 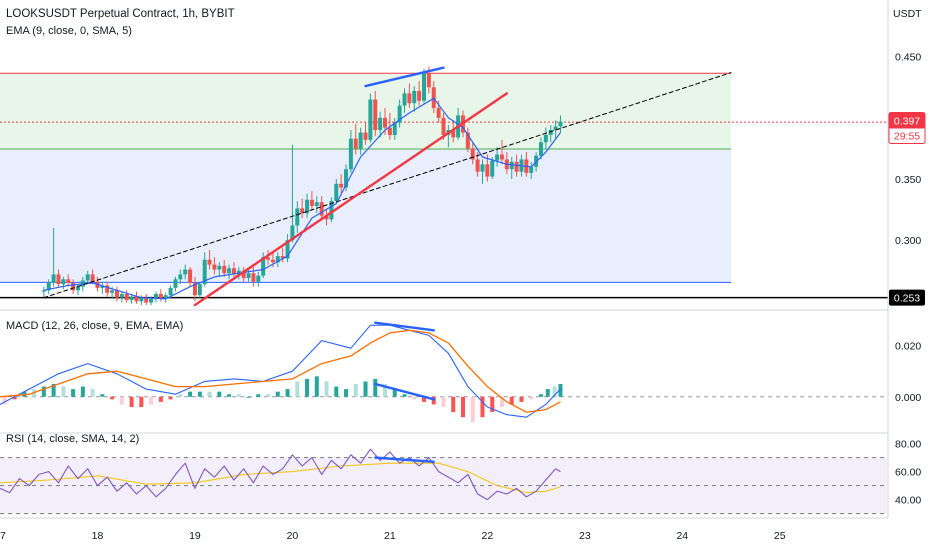 I want to click on x-tick-6: 23, so click(x=585, y=536).